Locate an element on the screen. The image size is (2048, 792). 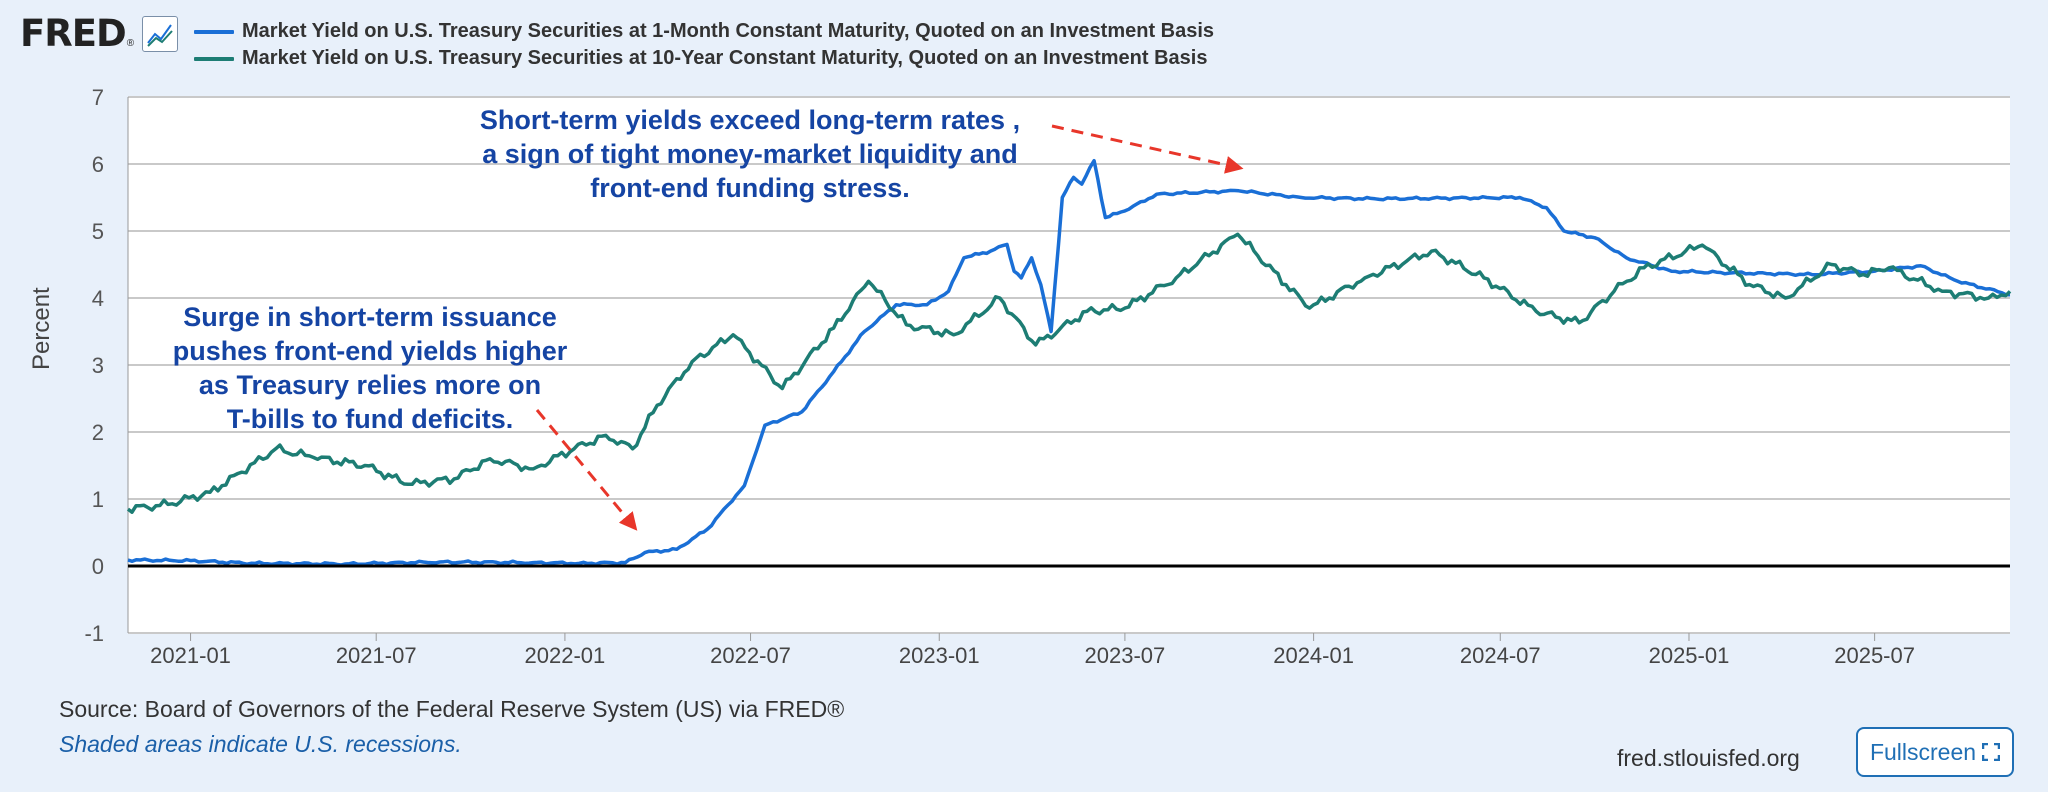
x-tick-label: 2023-07 is located at coordinates (1125, 655).